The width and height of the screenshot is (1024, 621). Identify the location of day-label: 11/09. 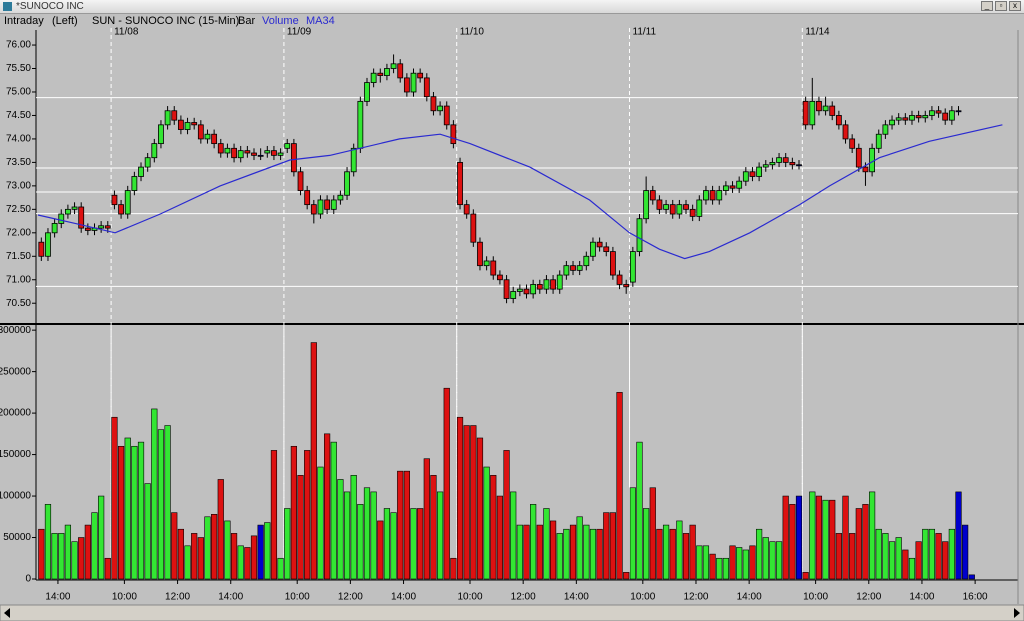
(299, 32).